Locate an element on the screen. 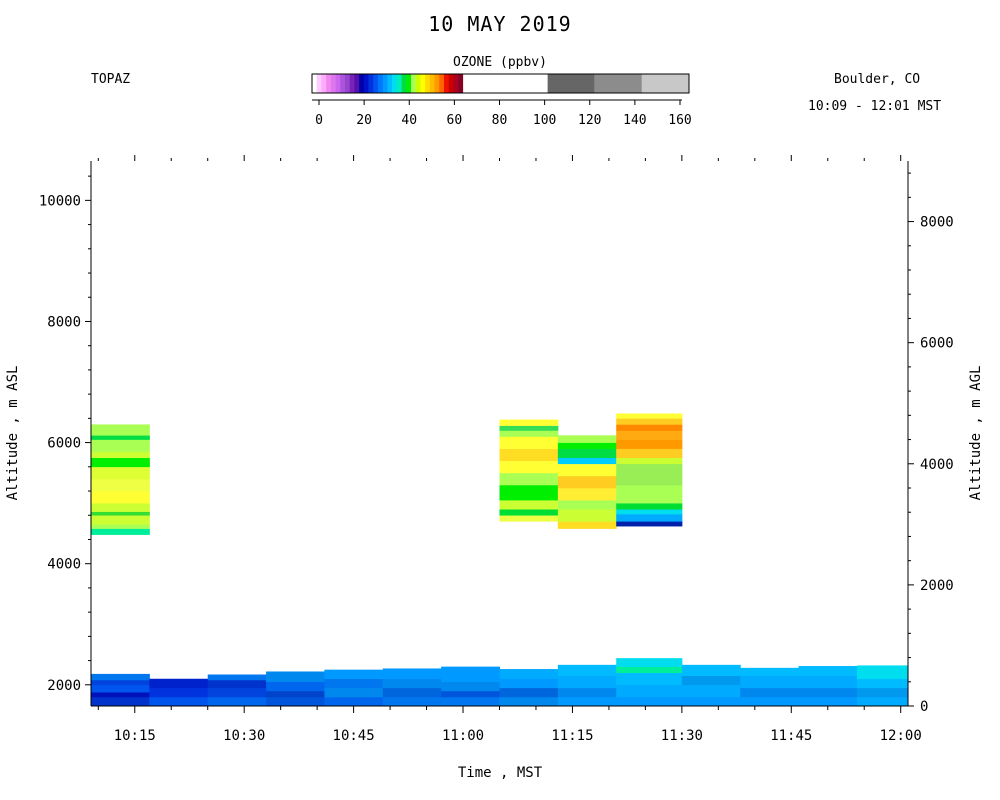  instrument-label: TOPAZ is located at coordinates (111, 79).